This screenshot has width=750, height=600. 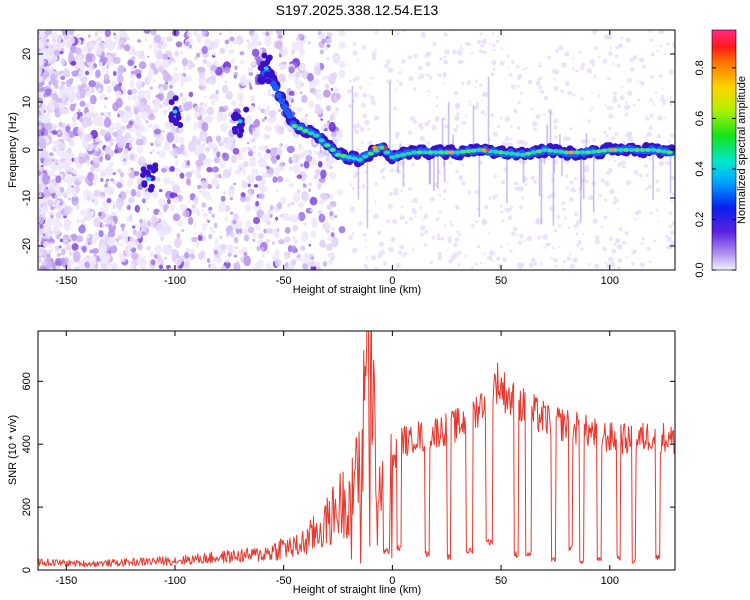 What do you see at coordinates (66, 281) in the screenshot?
I see `x-tick-label: -150` at bounding box center [66, 281].